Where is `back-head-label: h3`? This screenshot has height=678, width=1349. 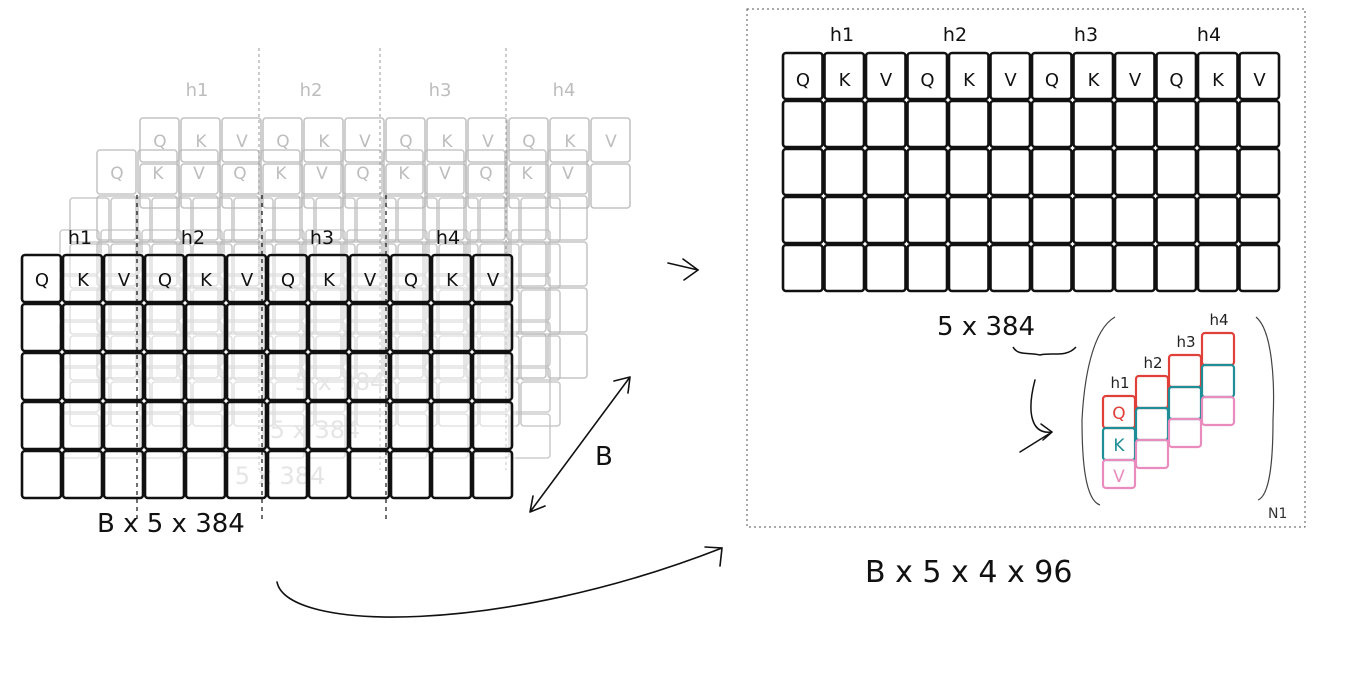 back-head-label: h3 is located at coordinates (440, 90).